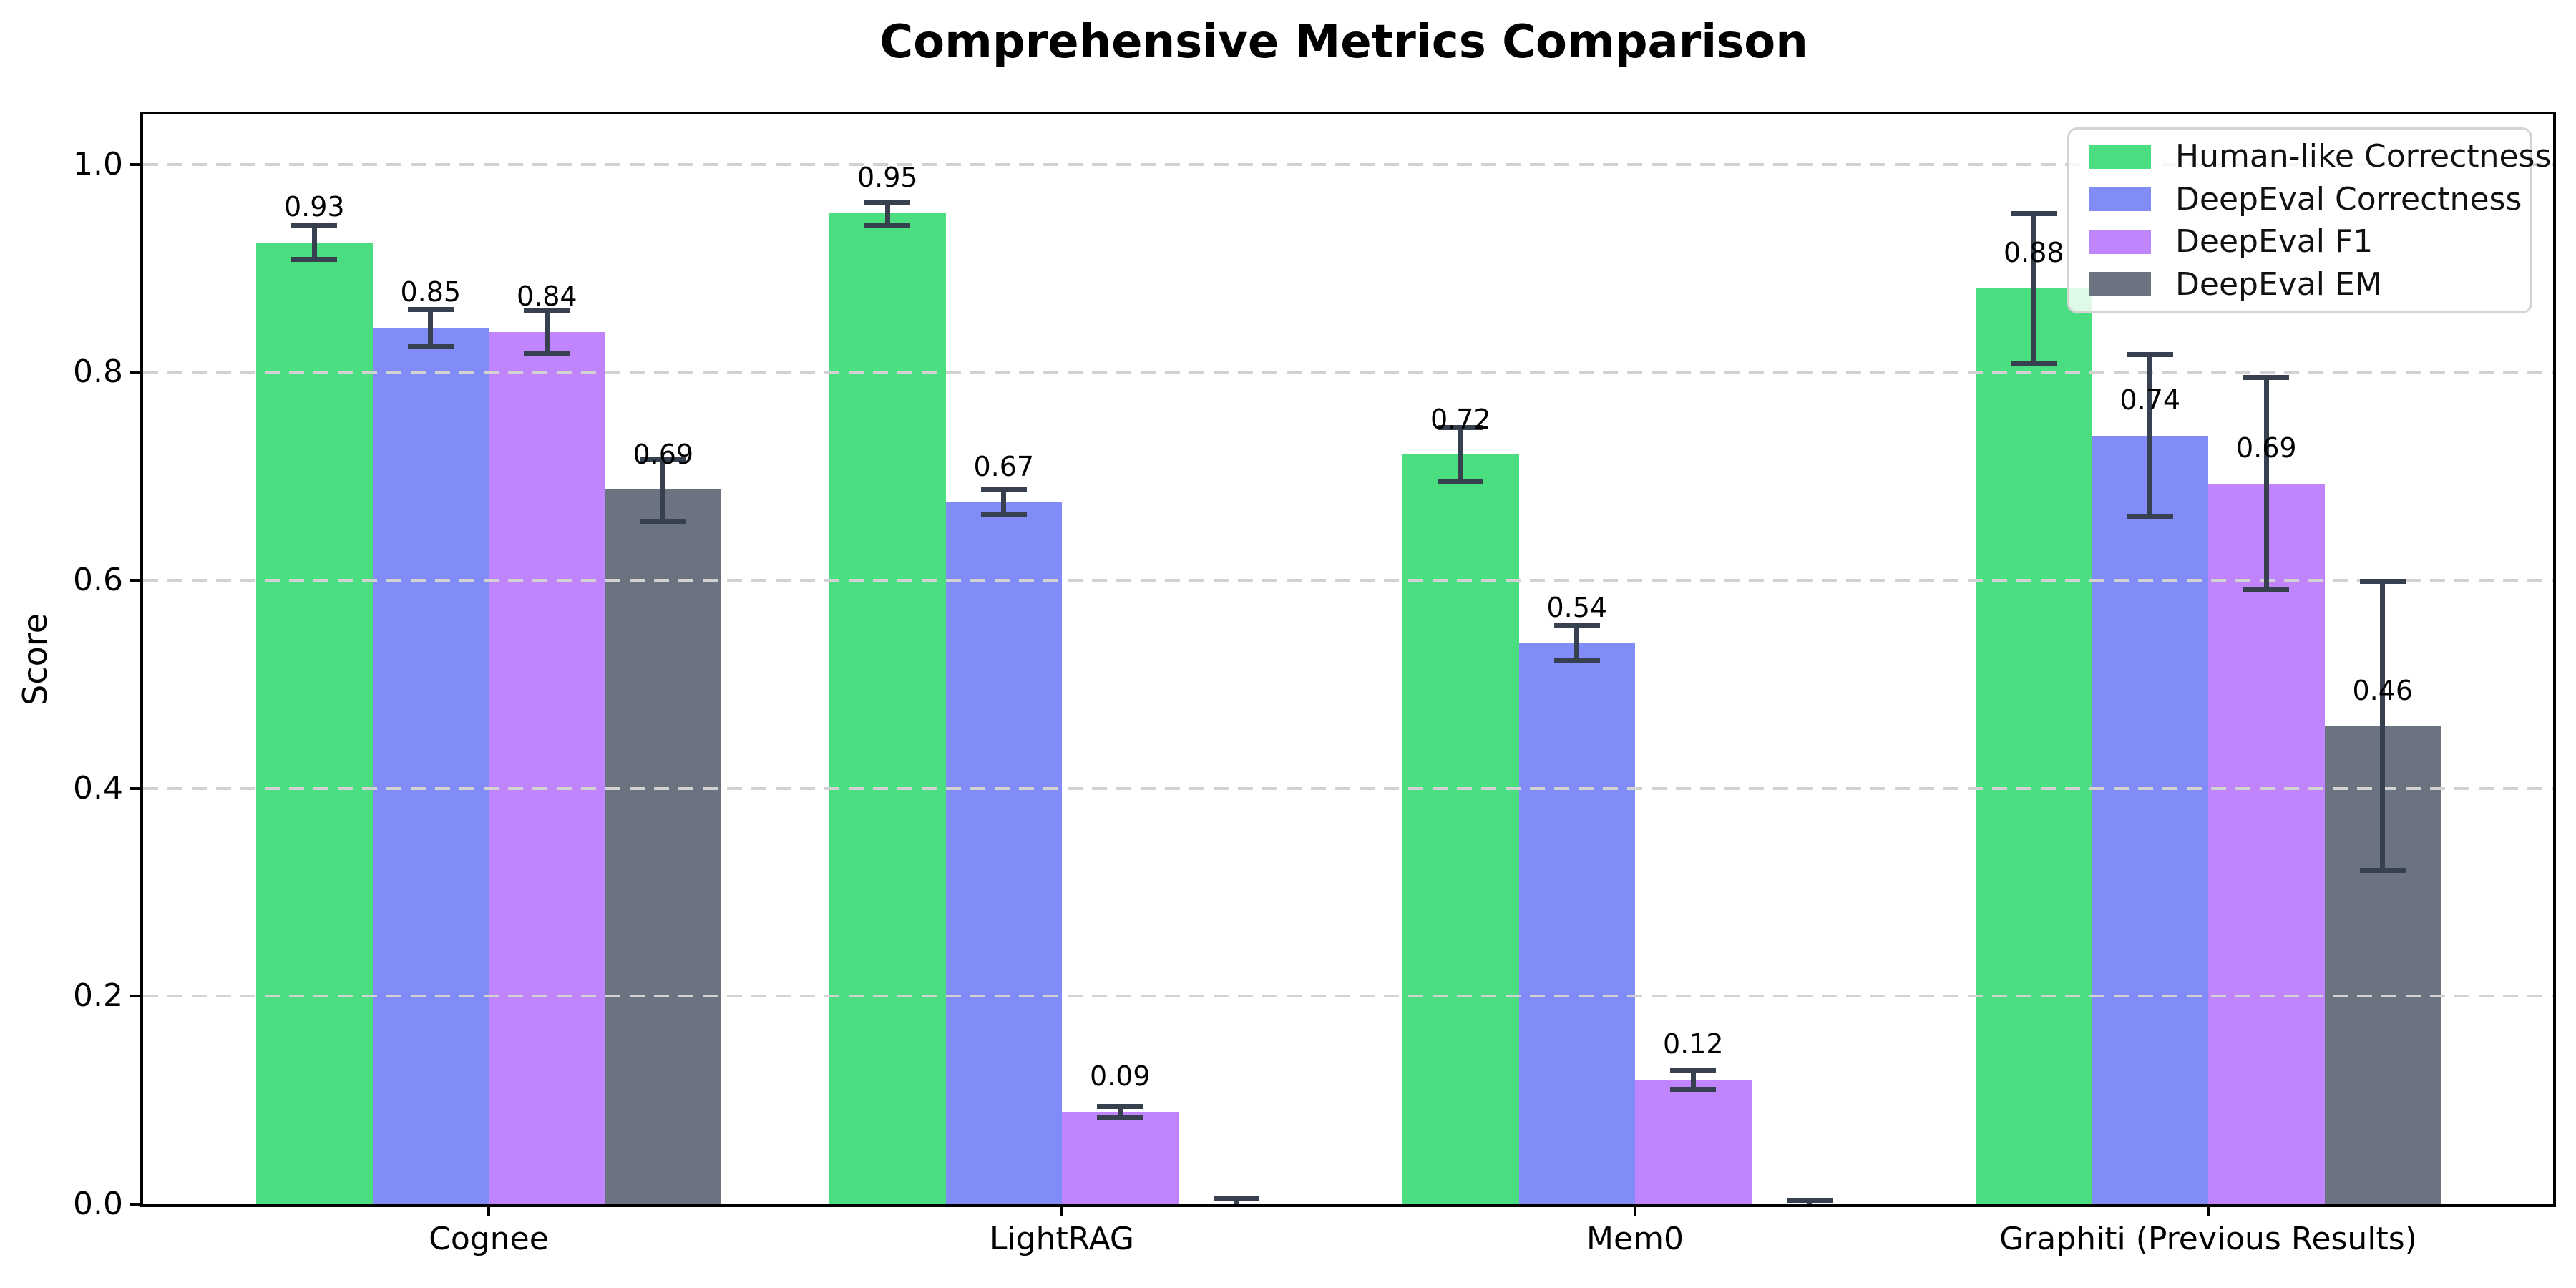 The width and height of the screenshot is (2576, 1288). Describe the element at coordinates (1120, 1076) in the screenshot. I see `bar-value-label: 0.09` at that location.